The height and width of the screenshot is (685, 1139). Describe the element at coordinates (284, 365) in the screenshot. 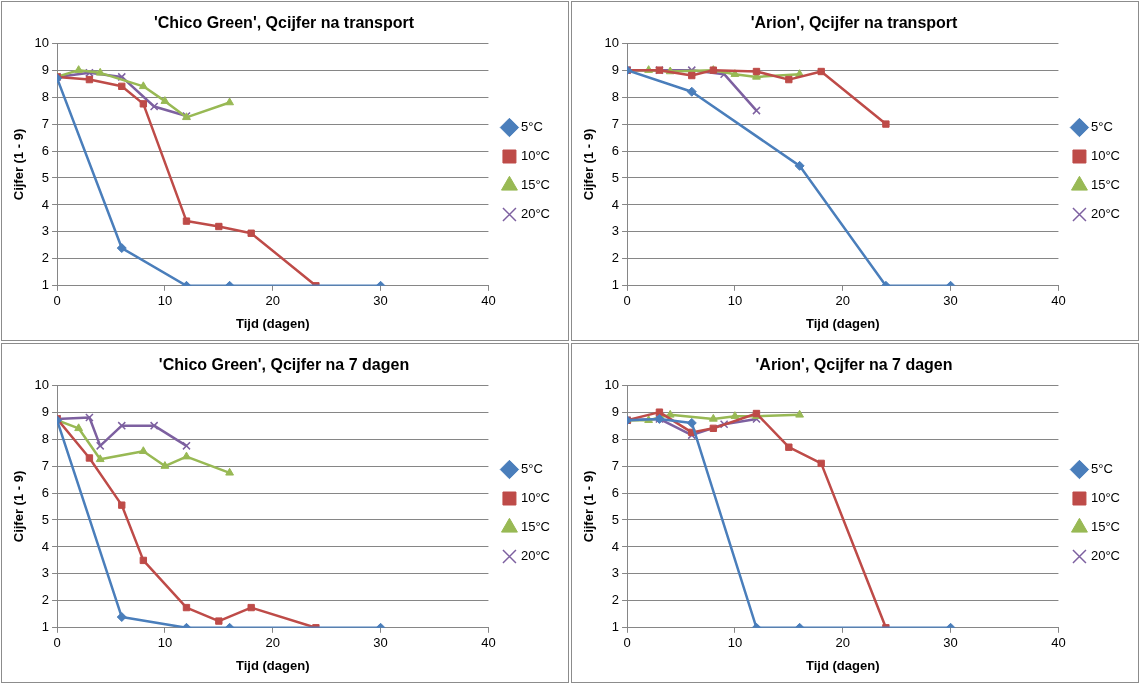

I see `chart-title: 'Chico Green', Qcijfer na 7 dagen` at that location.